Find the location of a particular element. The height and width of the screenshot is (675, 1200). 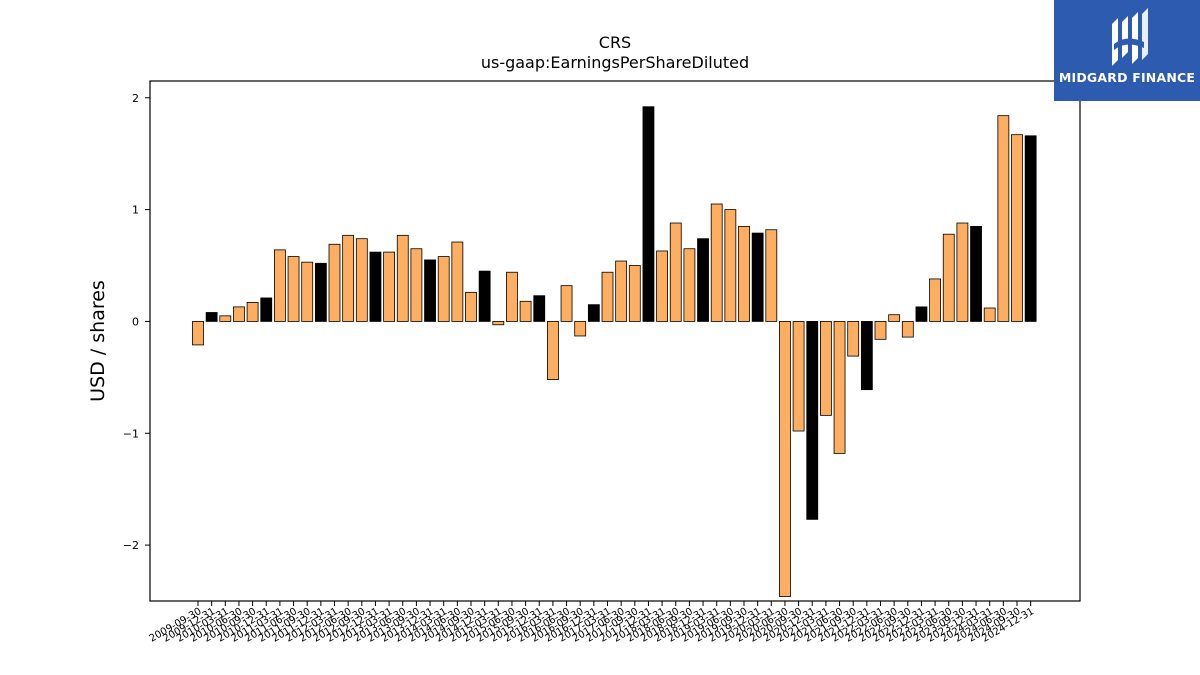

y-axis: −2 −1 0 1 2 is located at coordinates (136, 322).